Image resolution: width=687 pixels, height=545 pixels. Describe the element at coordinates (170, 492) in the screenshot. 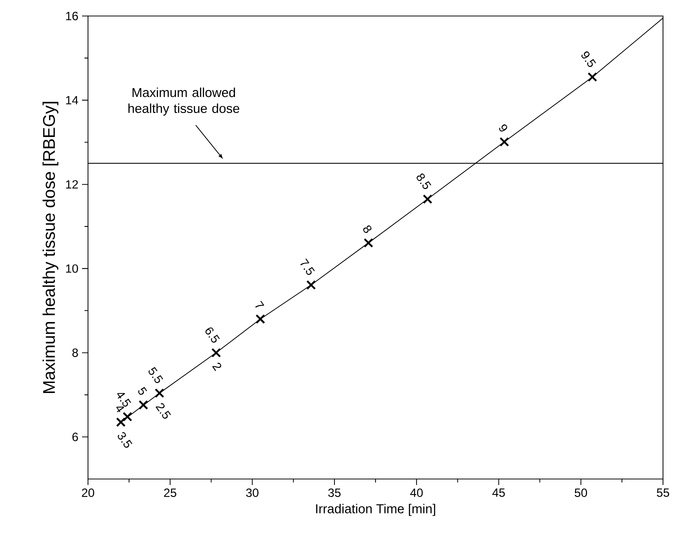

I see `x-tick-label: 25` at that location.